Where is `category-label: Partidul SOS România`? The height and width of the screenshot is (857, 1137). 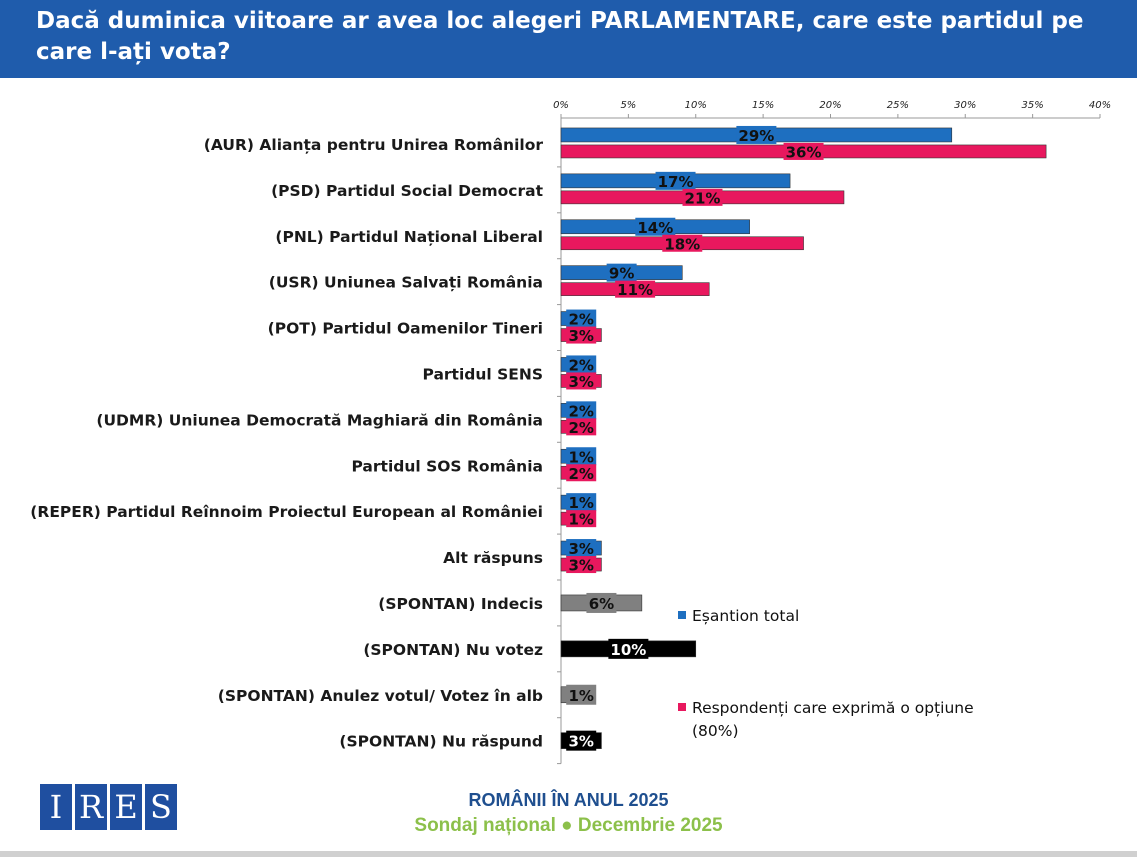 category-label: Partidul SOS România is located at coordinates (447, 466).